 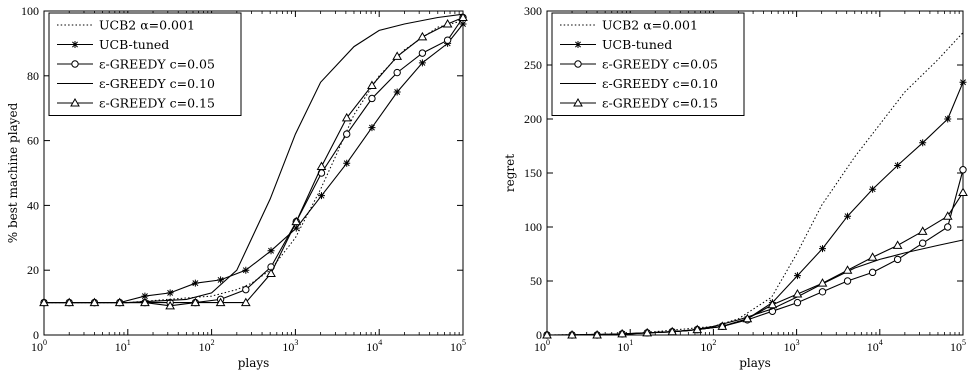 I want to click on y-tick-label: 60, so click(x=33, y=141).